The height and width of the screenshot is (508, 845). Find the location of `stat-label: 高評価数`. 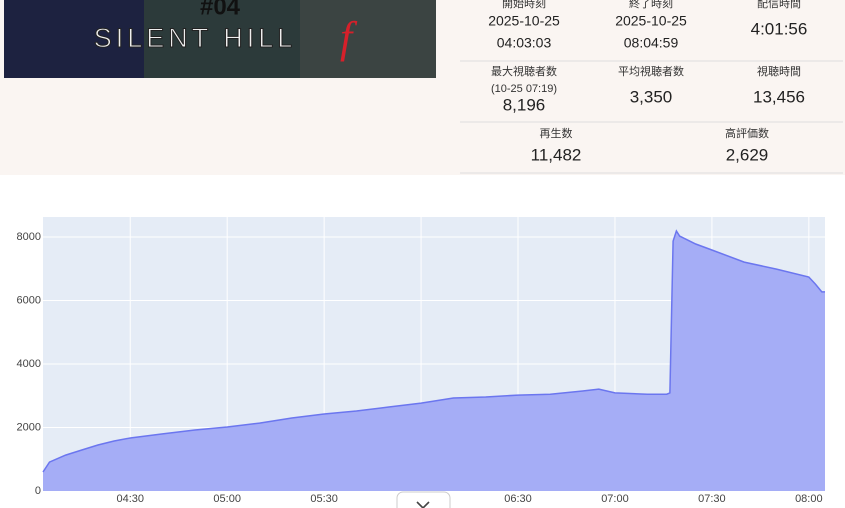

stat-label: 高評価数 is located at coordinates (747, 133).